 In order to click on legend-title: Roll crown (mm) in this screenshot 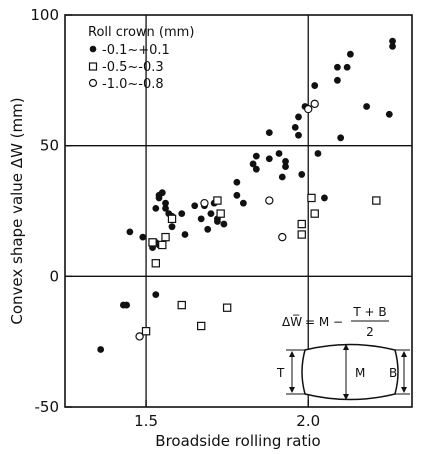, I will do `click(141, 32)`.